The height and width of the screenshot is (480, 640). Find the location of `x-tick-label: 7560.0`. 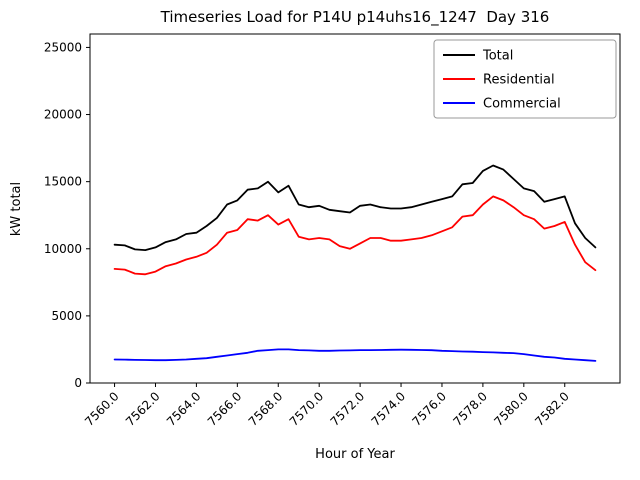

x-tick-label: 7560.0 is located at coordinates (102, 409).